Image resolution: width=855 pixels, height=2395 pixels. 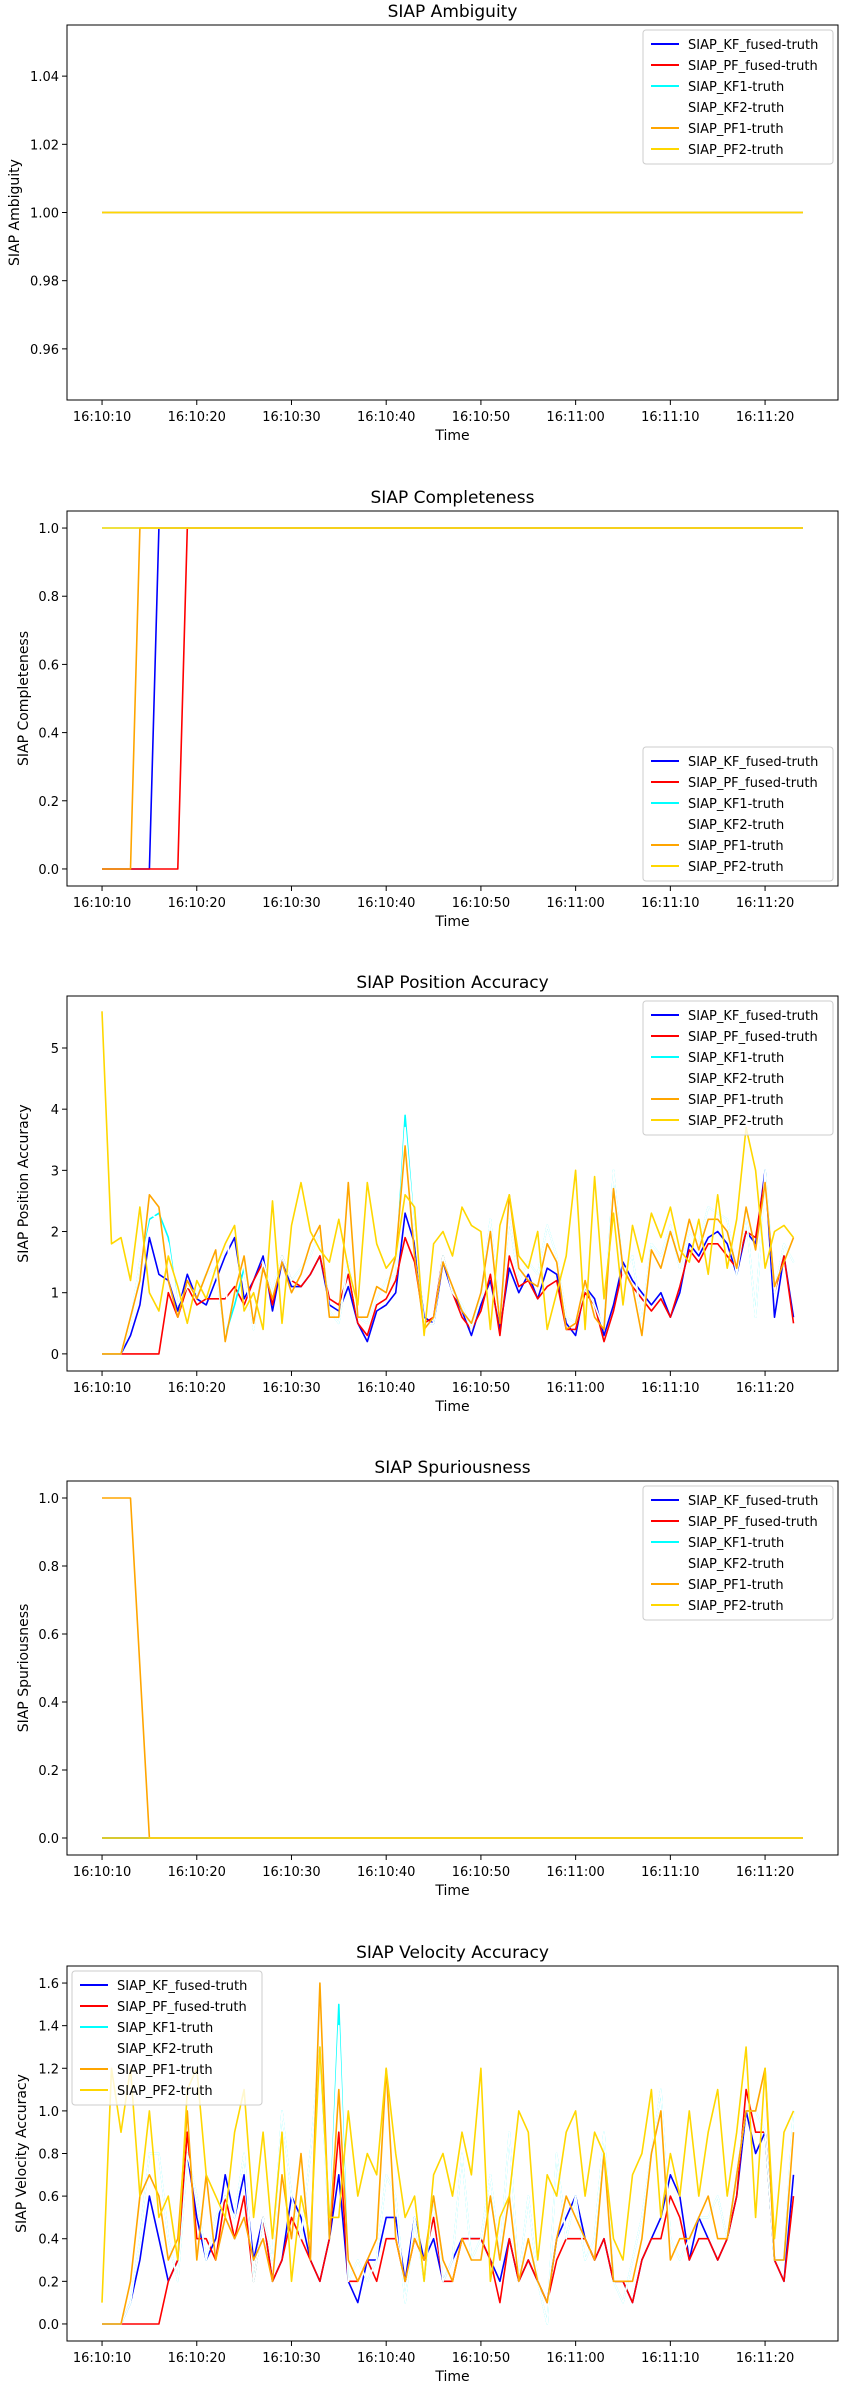 I want to click on y-tick-label: 1.02, so click(x=44, y=145).